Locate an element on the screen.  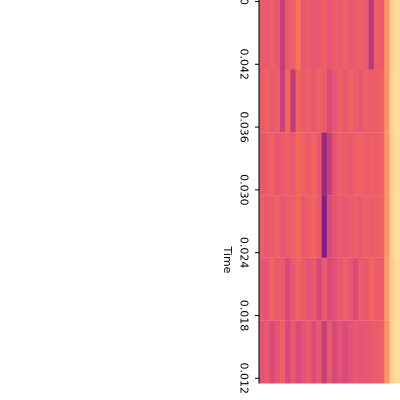
time-axis: 0.012 0.018 0.024 0.030 0.036 0.042 0 is located at coordinates (249, 197).